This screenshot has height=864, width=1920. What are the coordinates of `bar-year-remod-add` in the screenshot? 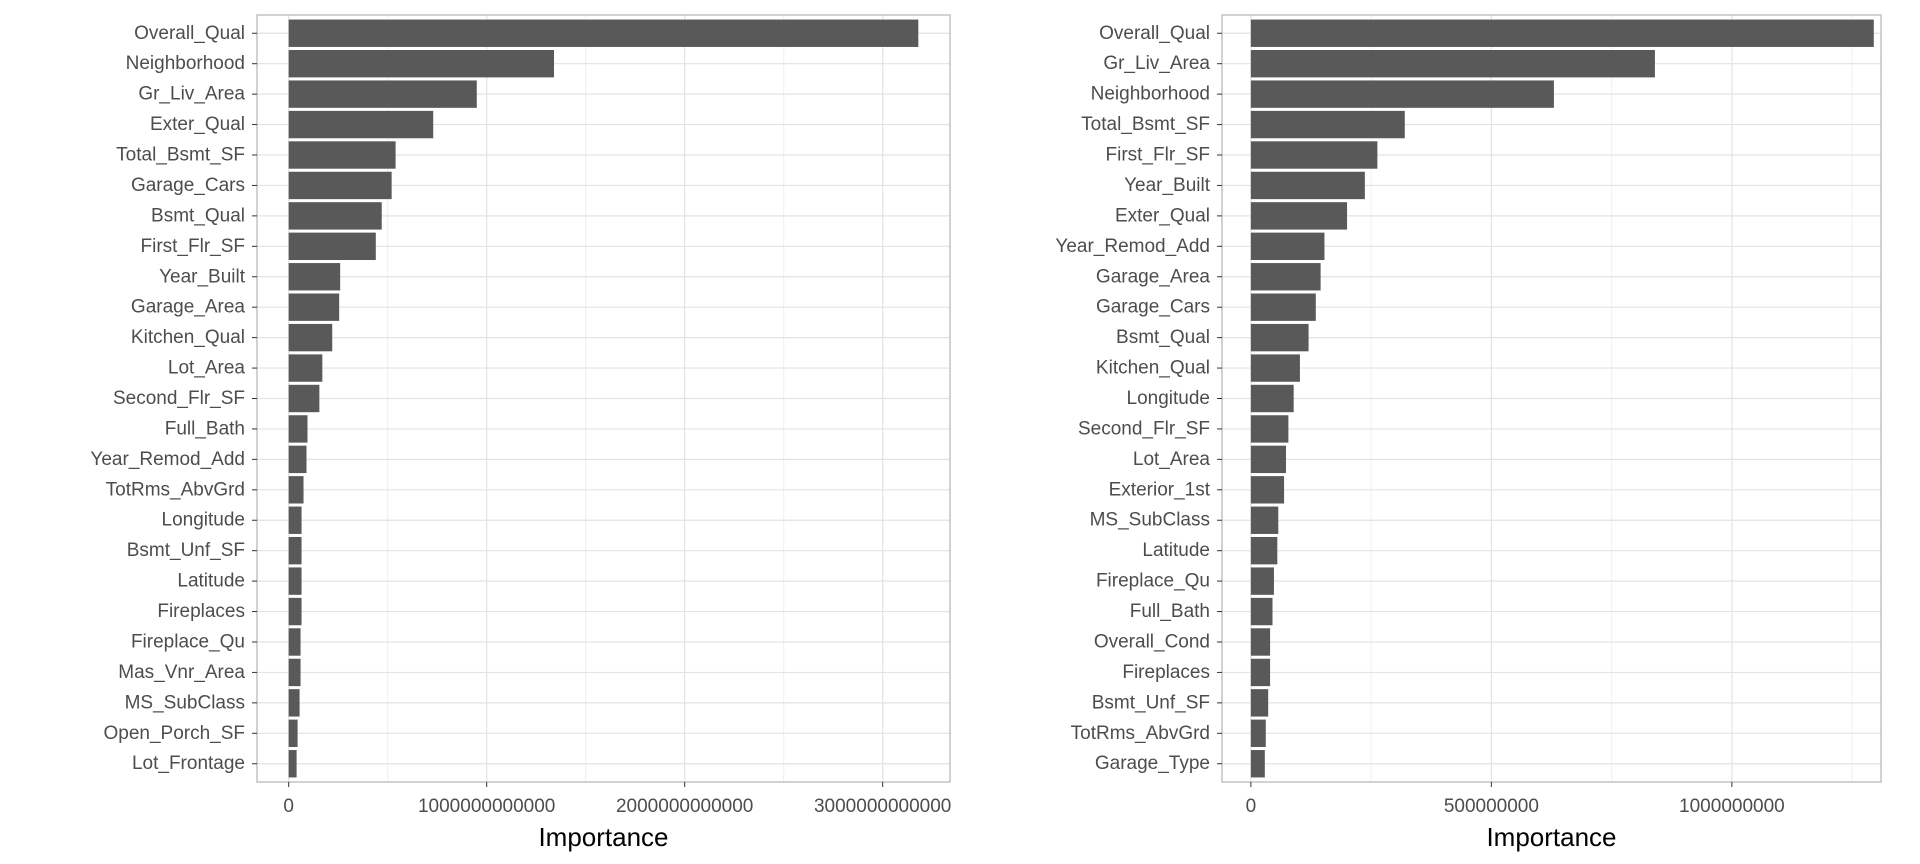 It's located at (1287, 246).